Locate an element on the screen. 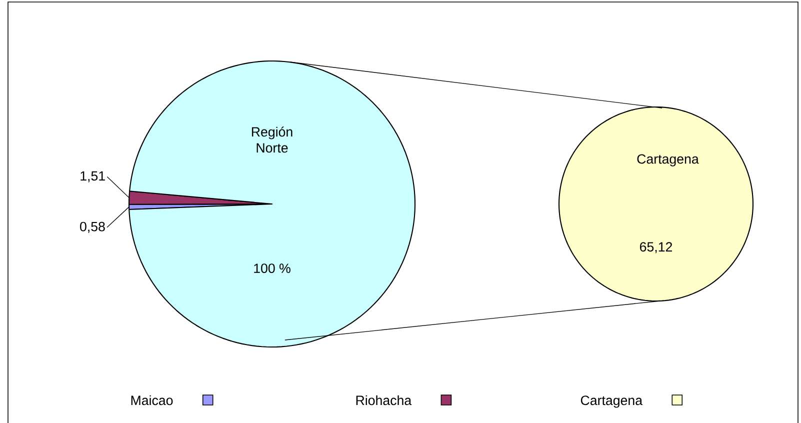  legend-label: Riohacha is located at coordinates (384, 400).